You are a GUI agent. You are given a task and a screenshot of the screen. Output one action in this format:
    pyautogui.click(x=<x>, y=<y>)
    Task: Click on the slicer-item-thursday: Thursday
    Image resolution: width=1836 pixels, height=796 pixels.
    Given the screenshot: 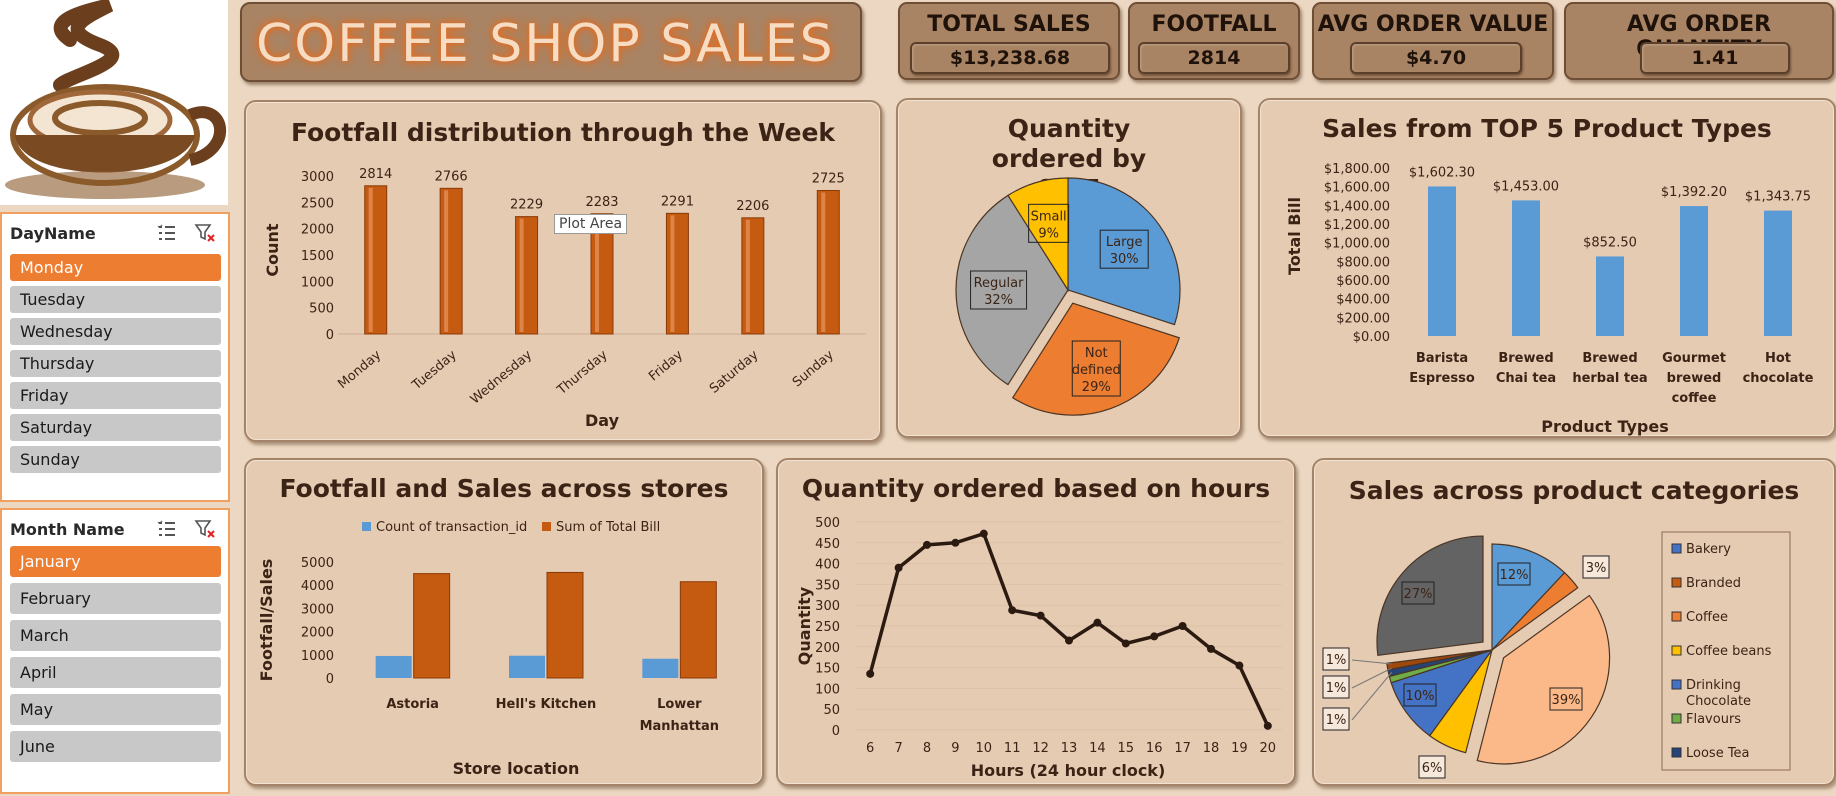 What is the action you would take?
    pyautogui.click(x=115, y=363)
    